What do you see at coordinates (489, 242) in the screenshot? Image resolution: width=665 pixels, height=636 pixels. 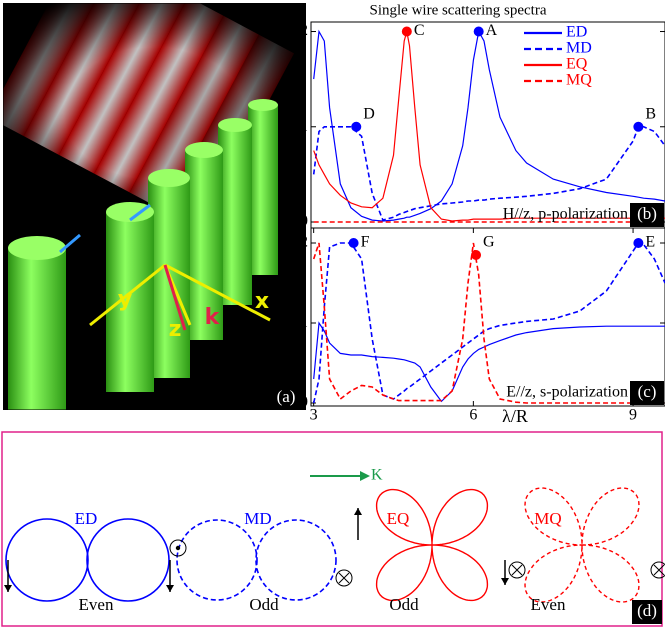 I see `point-label: G` at bounding box center [489, 242].